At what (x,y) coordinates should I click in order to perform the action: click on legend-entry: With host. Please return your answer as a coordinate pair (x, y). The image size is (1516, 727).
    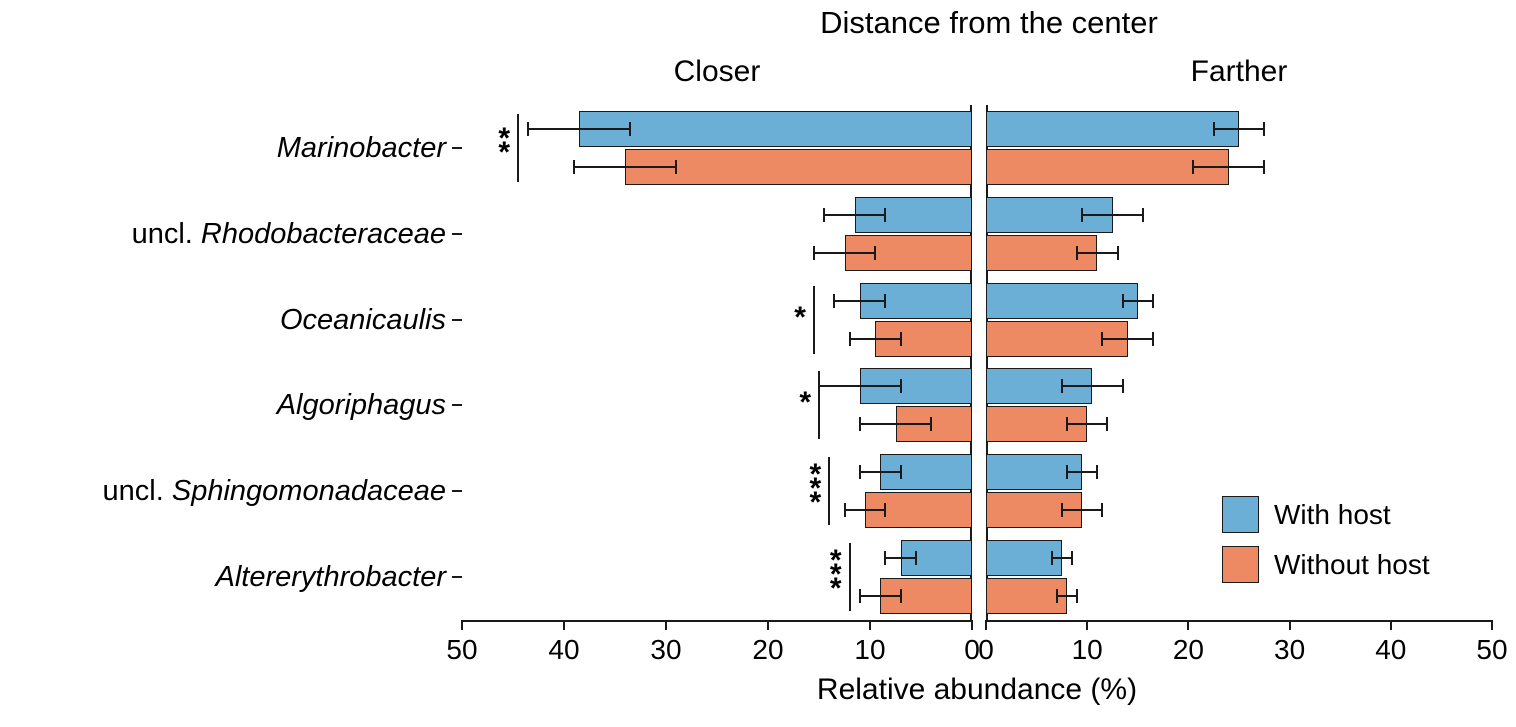
    Looking at the image, I should click on (1326, 514).